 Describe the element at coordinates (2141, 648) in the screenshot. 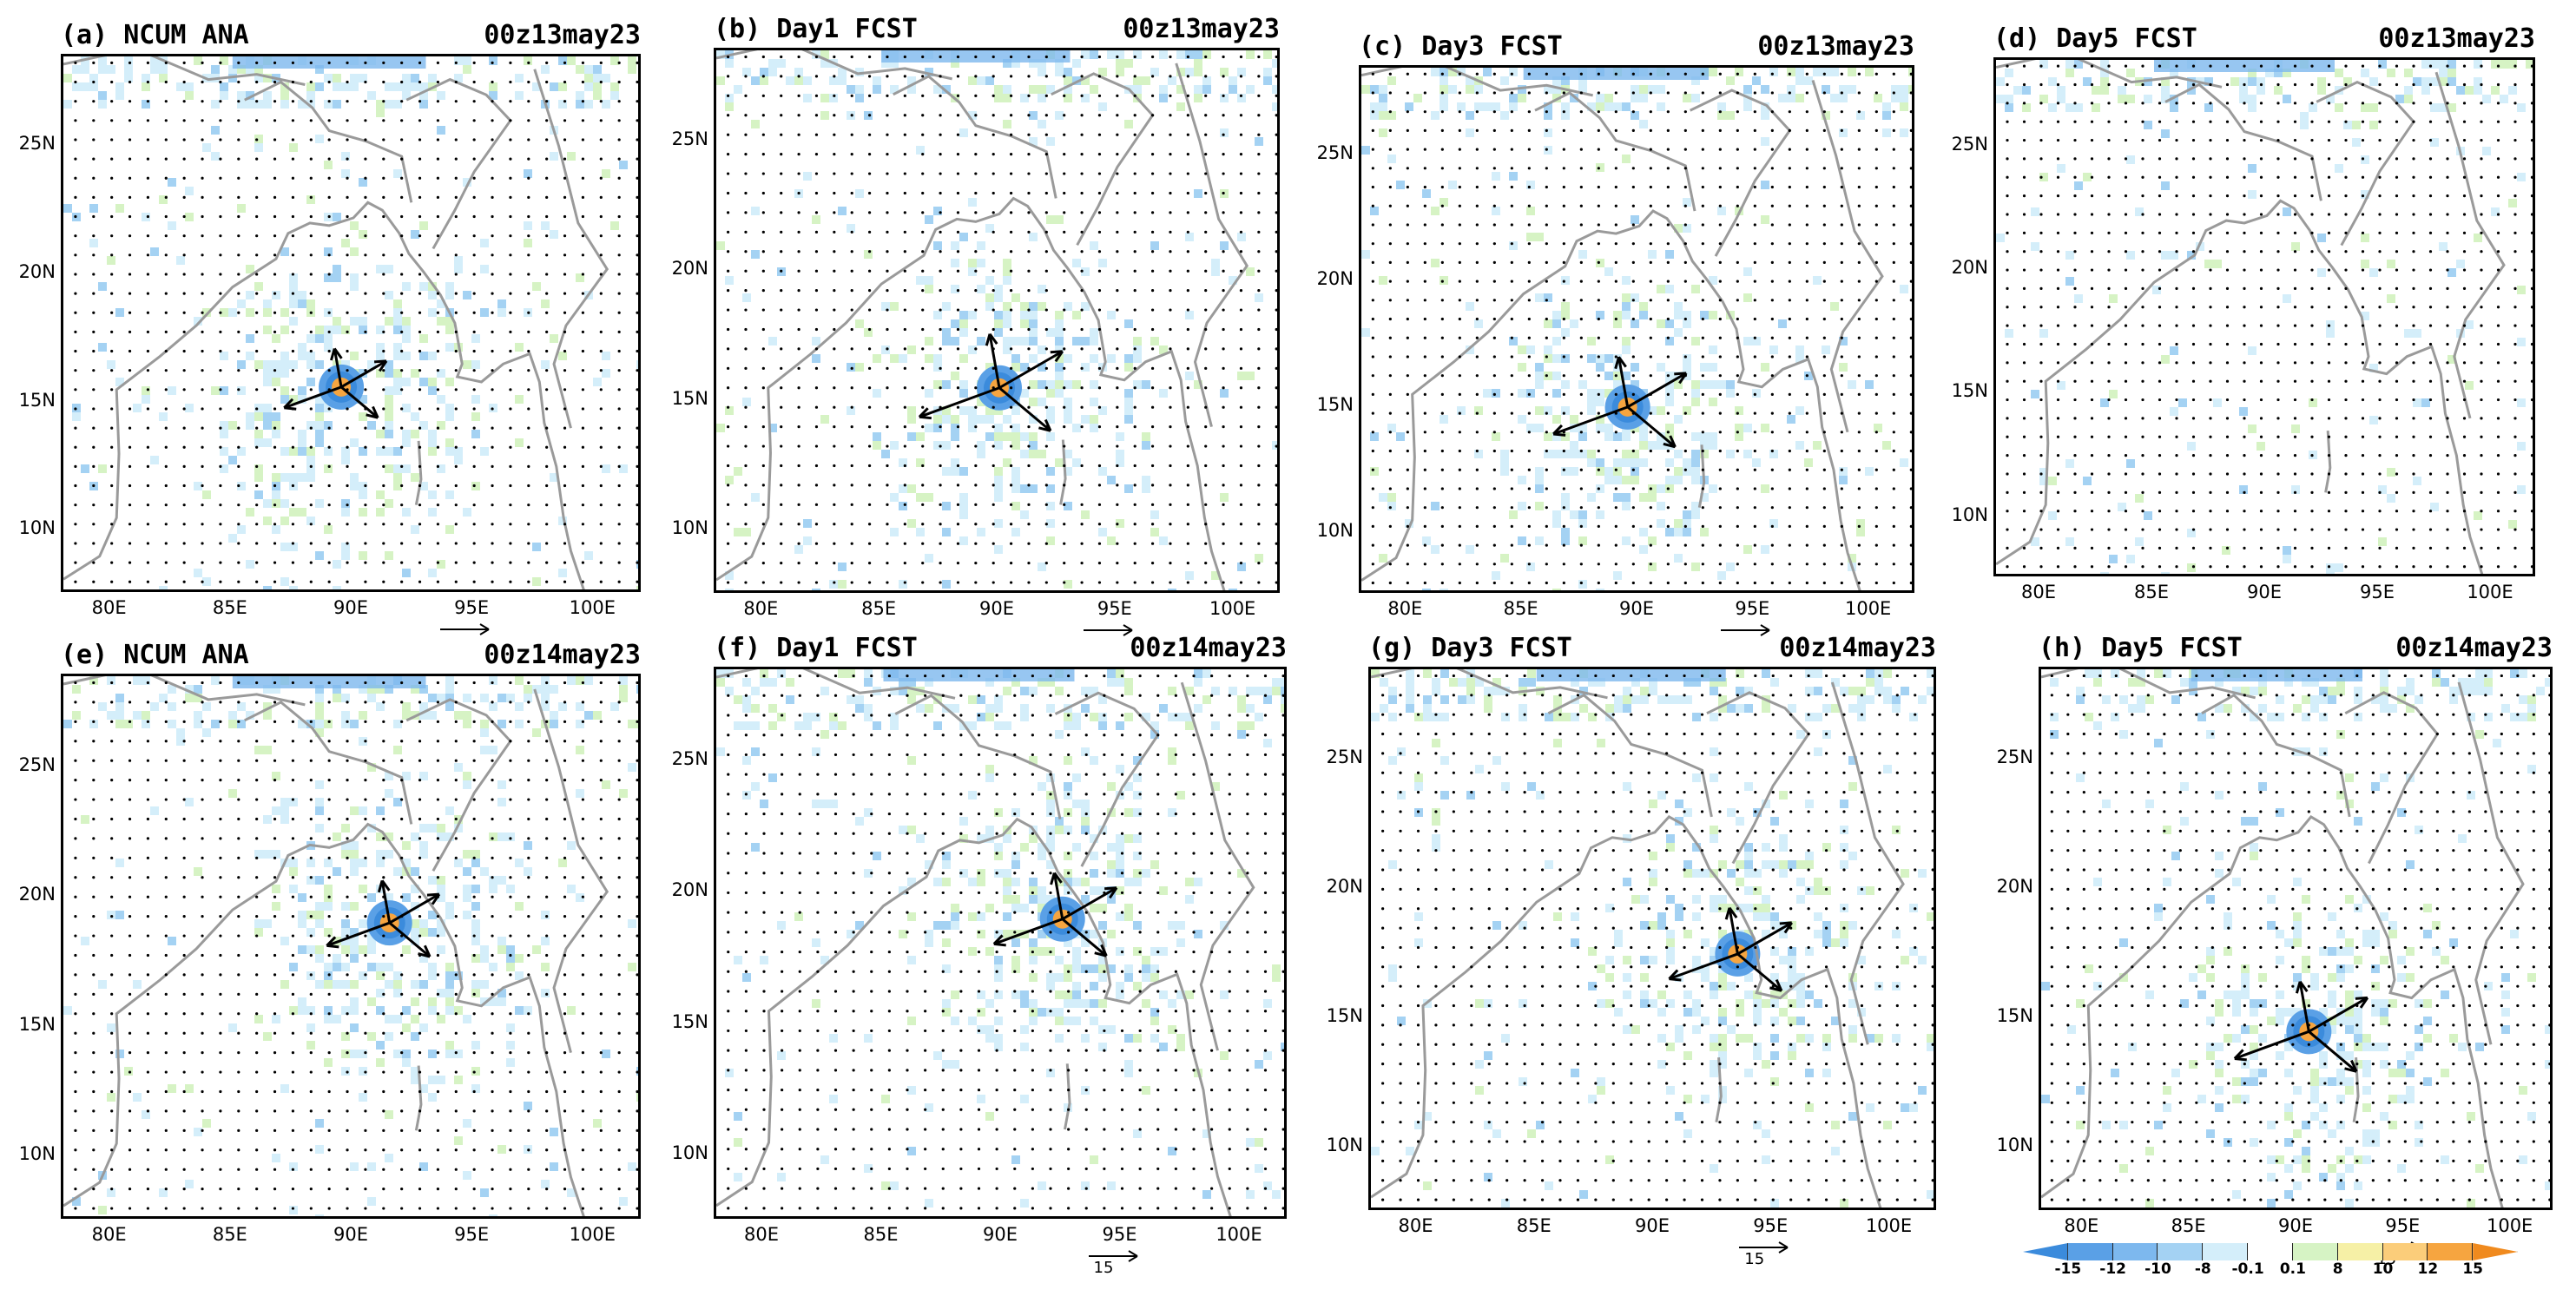

I see `panel-title: (h) Day5 FCST` at that location.